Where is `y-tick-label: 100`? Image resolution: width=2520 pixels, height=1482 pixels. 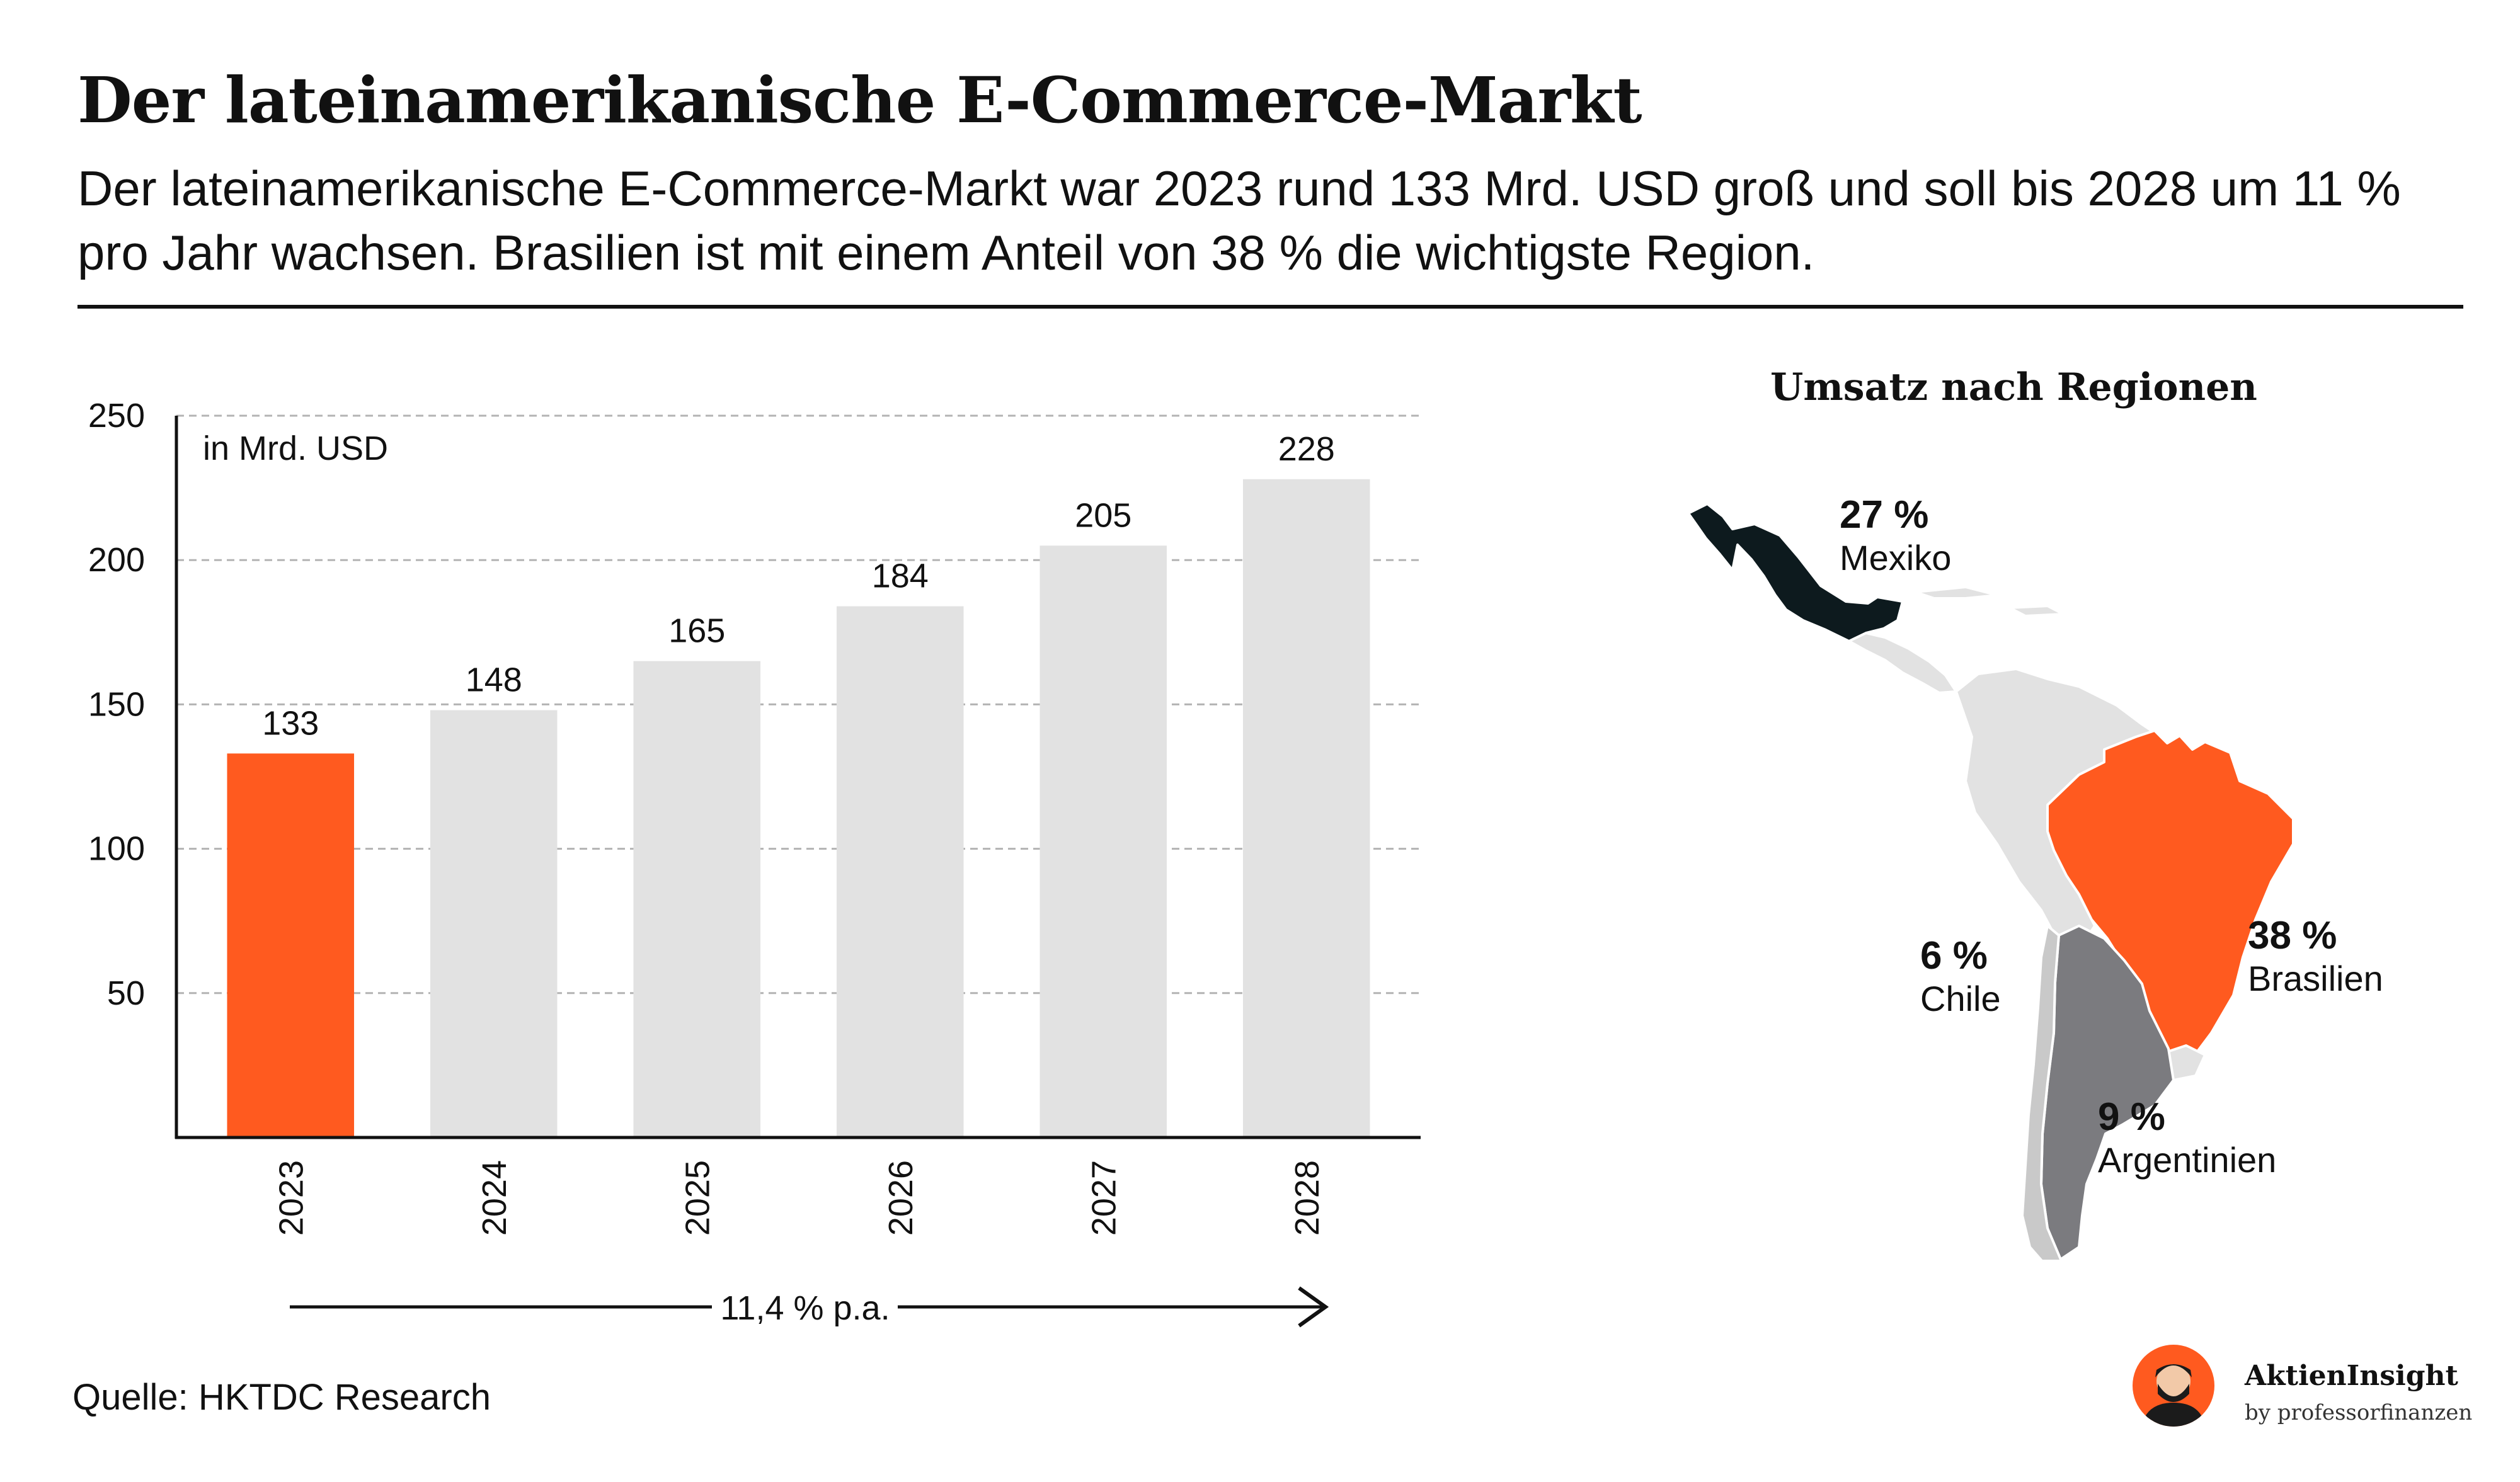
y-tick-label: 100 is located at coordinates (116, 849).